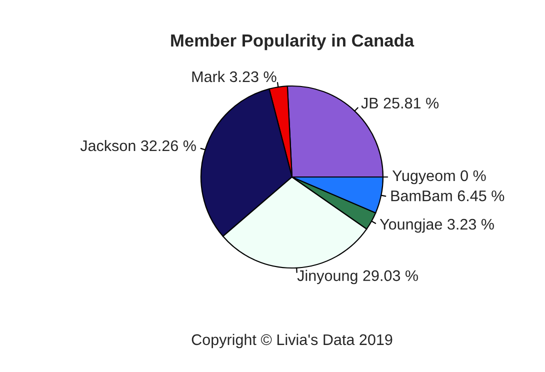 The width and height of the screenshot is (545, 372). Describe the element at coordinates (138, 146) in the screenshot. I see `slice-label: Jackson 32.26 %` at that location.